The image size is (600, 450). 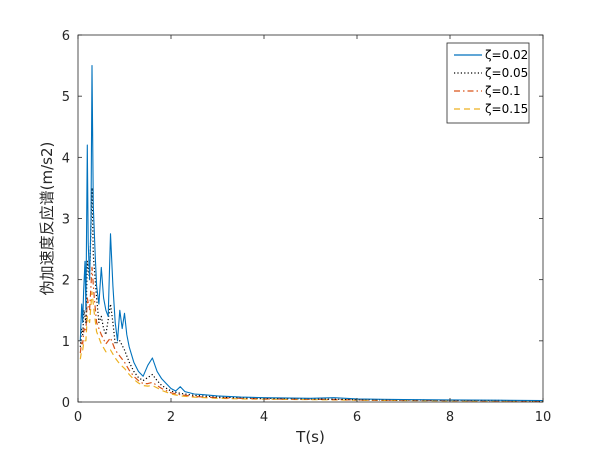 I want to click on legend-label: ζ=0.1, so click(x=503, y=91).